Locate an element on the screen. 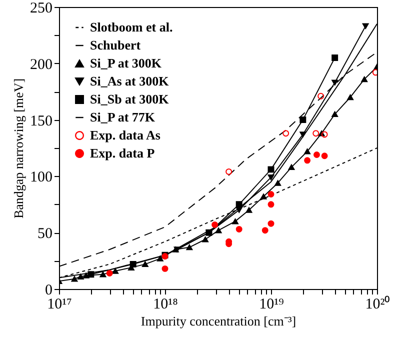 The height and width of the screenshot is (339, 393). y-tick-label: 50 is located at coordinates (45, 234).